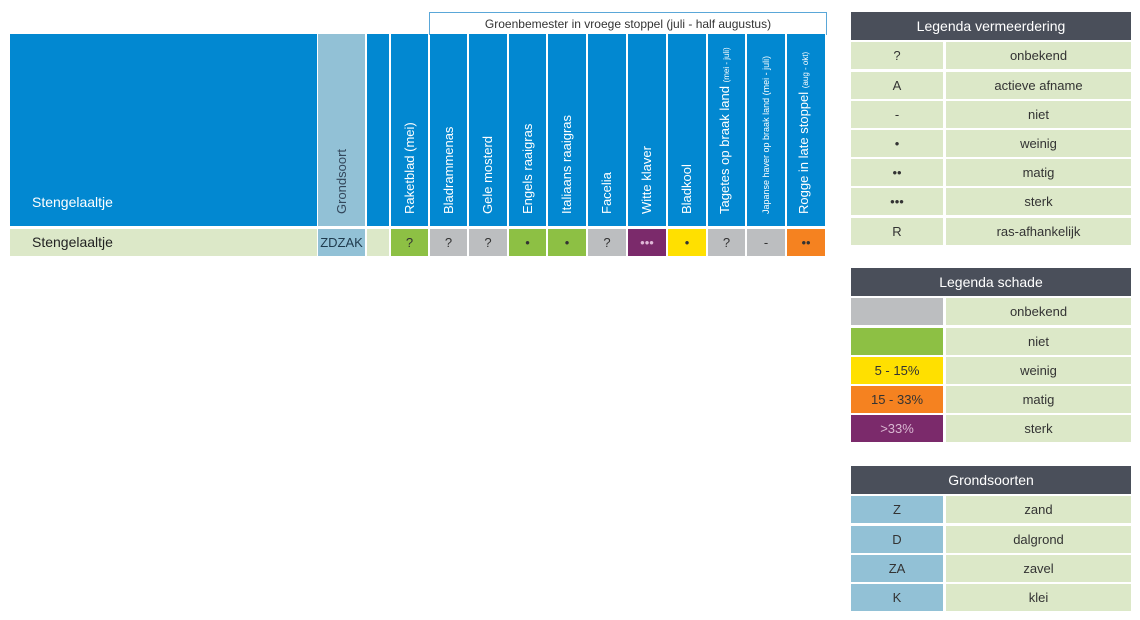 The image size is (1140, 620). Describe the element at coordinates (897, 399) in the screenshot. I see `legend-schade-swatch: 15 - 33%` at that location.